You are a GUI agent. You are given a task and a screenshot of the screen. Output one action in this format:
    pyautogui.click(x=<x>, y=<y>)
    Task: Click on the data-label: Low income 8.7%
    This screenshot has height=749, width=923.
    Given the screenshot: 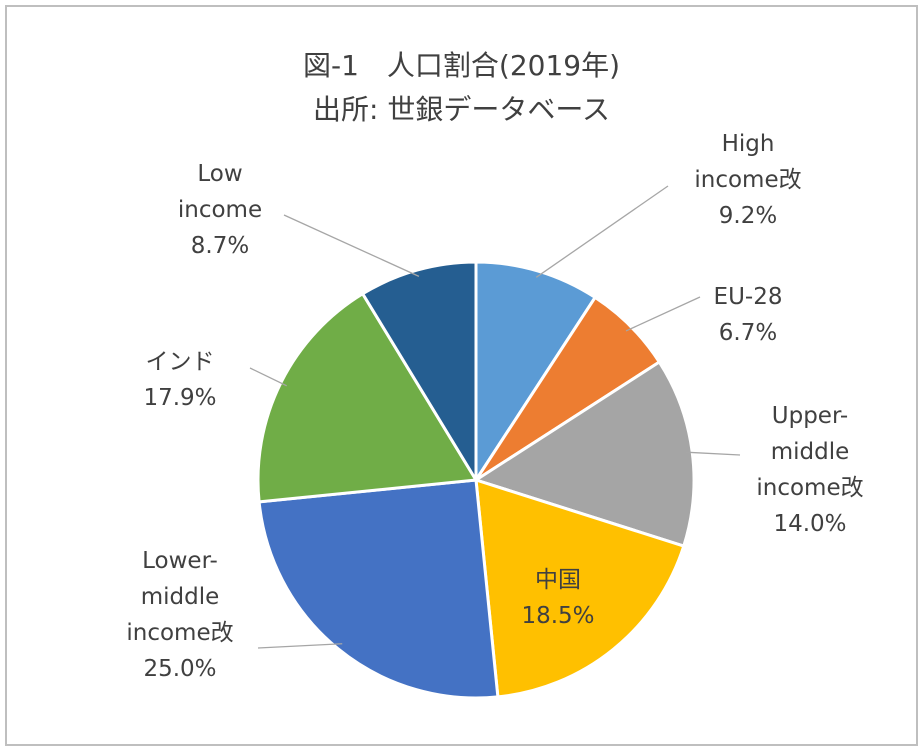 What is the action you would take?
    pyautogui.click(x=220, y=210)
    